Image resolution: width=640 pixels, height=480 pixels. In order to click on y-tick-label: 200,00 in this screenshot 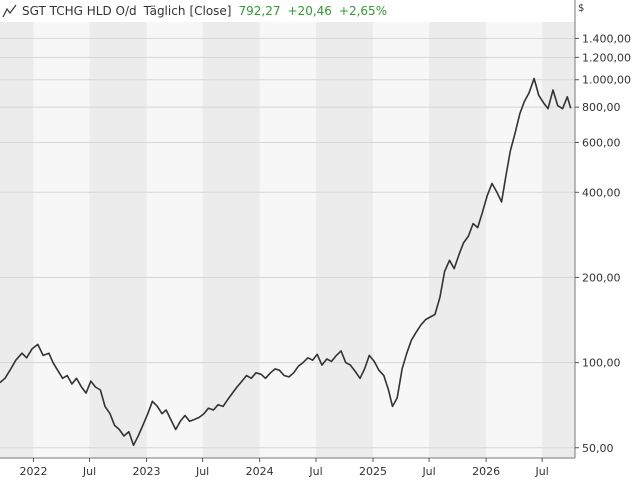, I will do `click(601, 277)`.